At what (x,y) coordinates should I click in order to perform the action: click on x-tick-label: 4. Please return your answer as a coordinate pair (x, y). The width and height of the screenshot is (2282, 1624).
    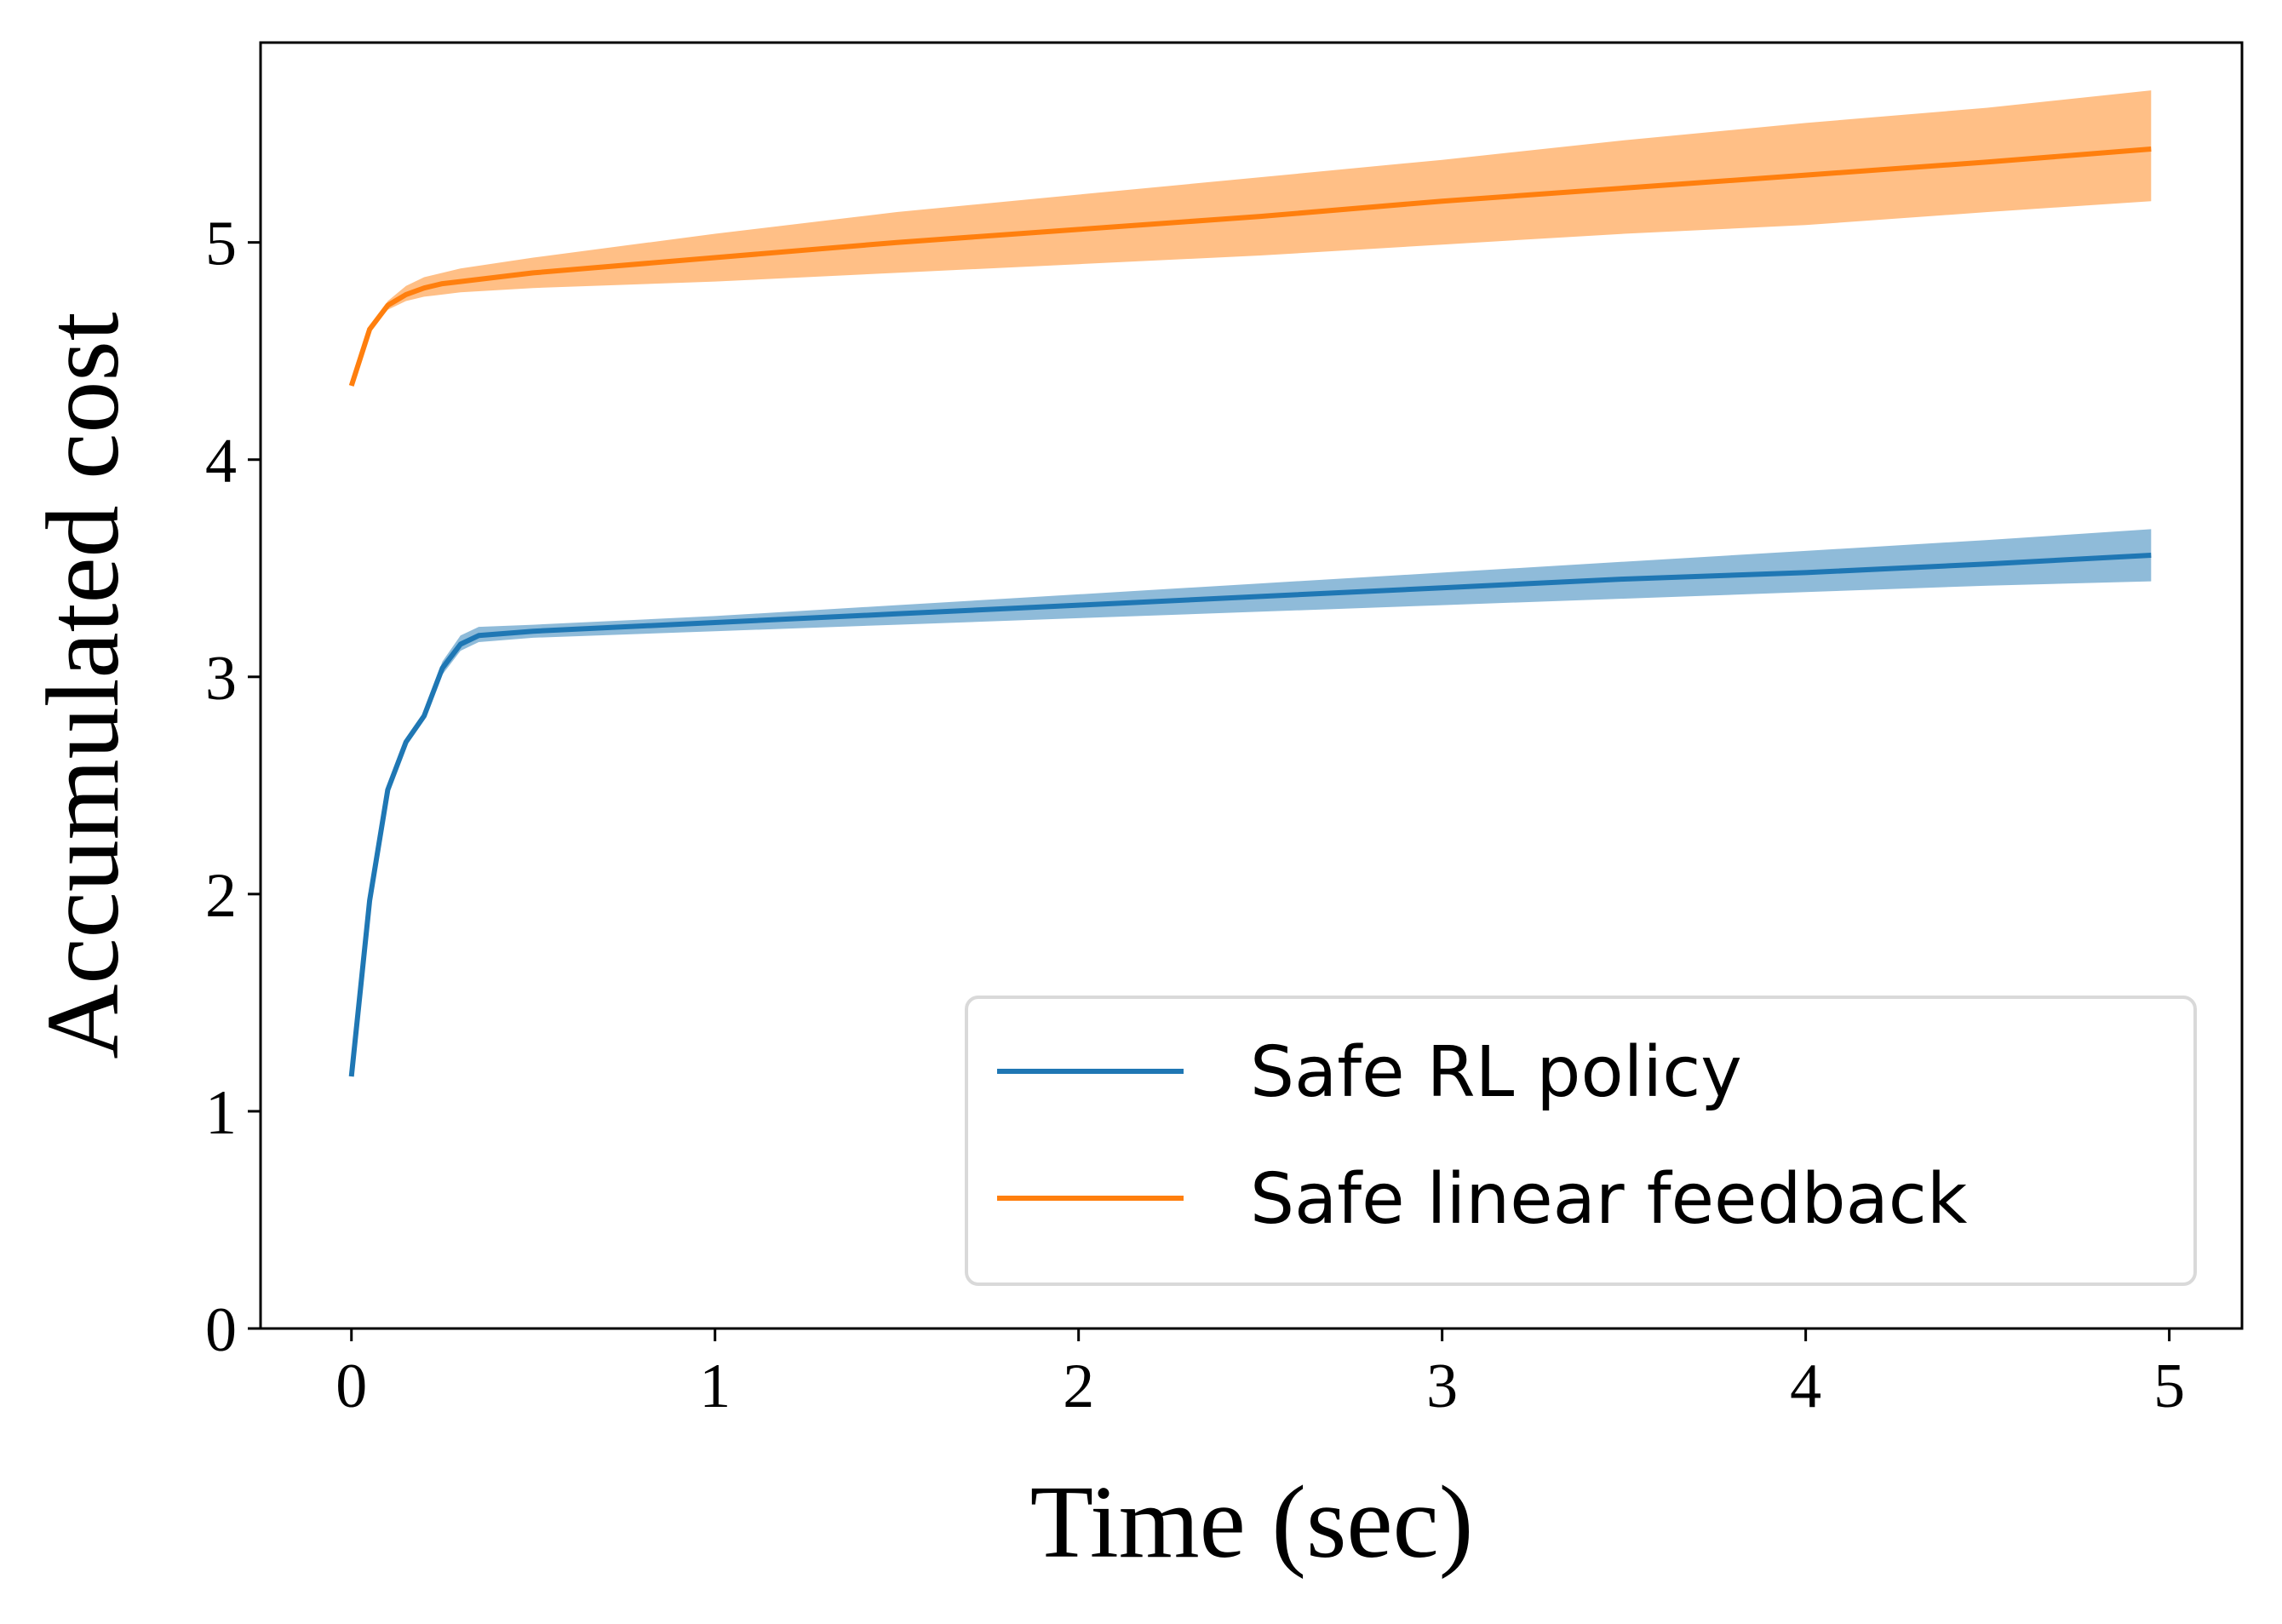
    Looking at the image, I should click on (1805, 1386).